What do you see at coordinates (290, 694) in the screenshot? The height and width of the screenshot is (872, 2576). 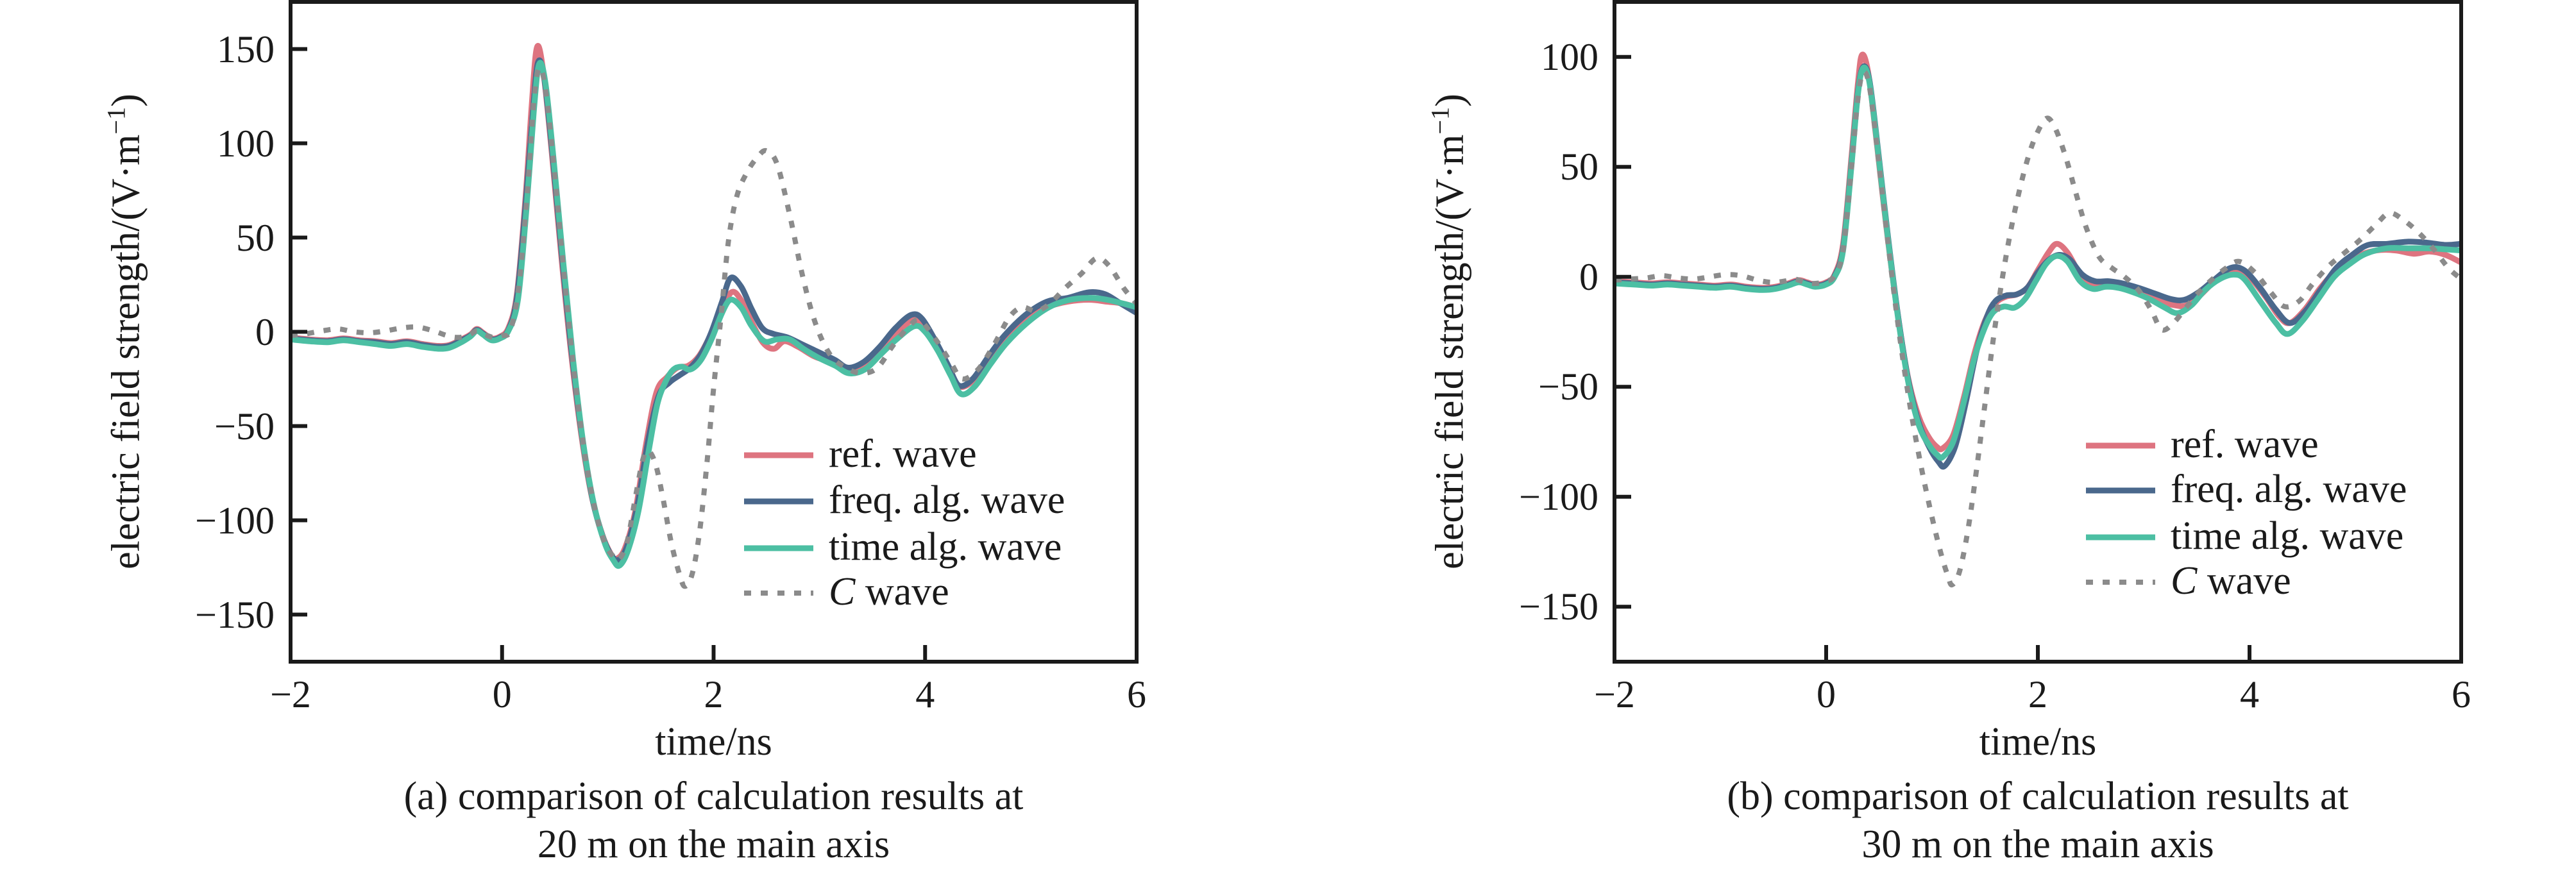 I see `x-tick-label-a: −2` at bounding box center [290, 694].